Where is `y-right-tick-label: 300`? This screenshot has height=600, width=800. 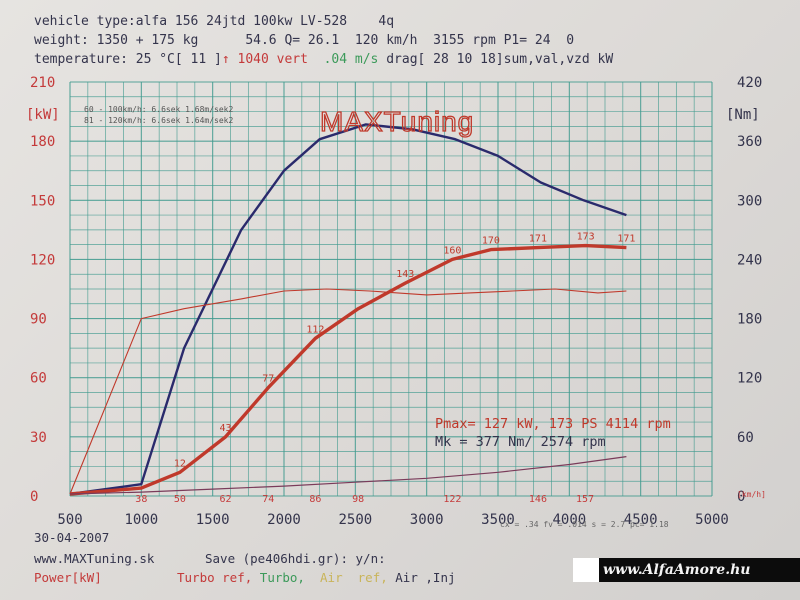 y-right-tick-label: 300 is located at coordinates (749, 201).